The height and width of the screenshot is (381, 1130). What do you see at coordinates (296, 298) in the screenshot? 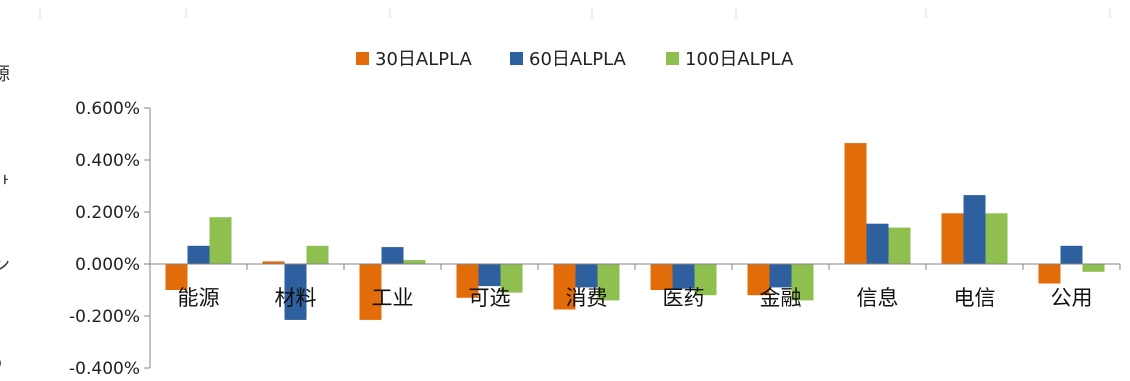
I see `x-tick-label: 材料` at bounding box center [296, 298].